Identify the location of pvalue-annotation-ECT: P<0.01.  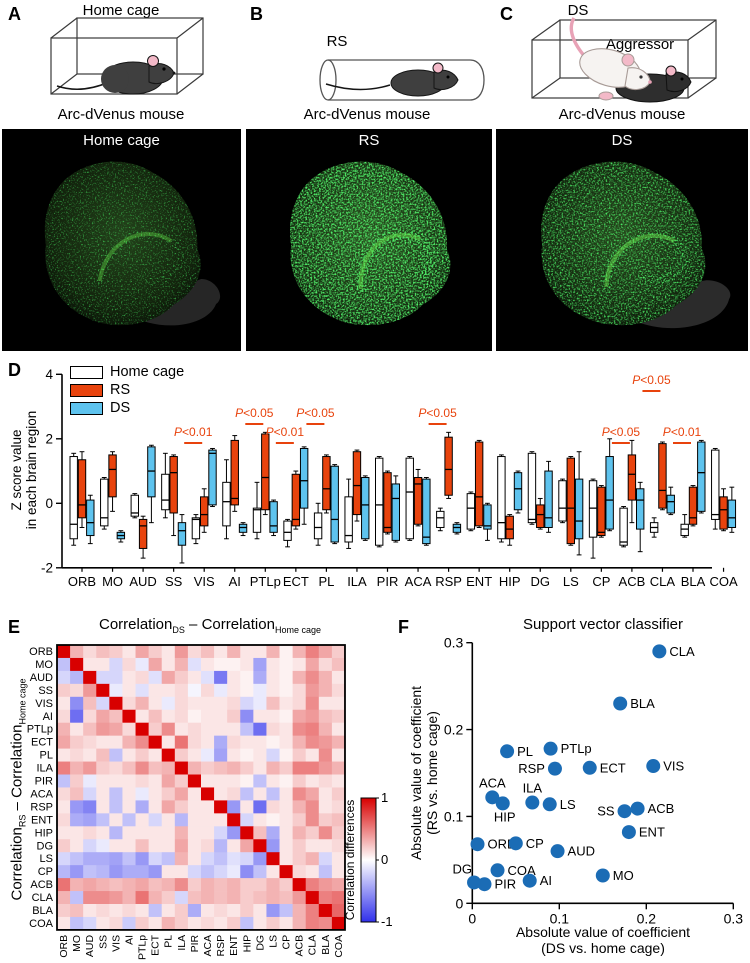
(285, 432).